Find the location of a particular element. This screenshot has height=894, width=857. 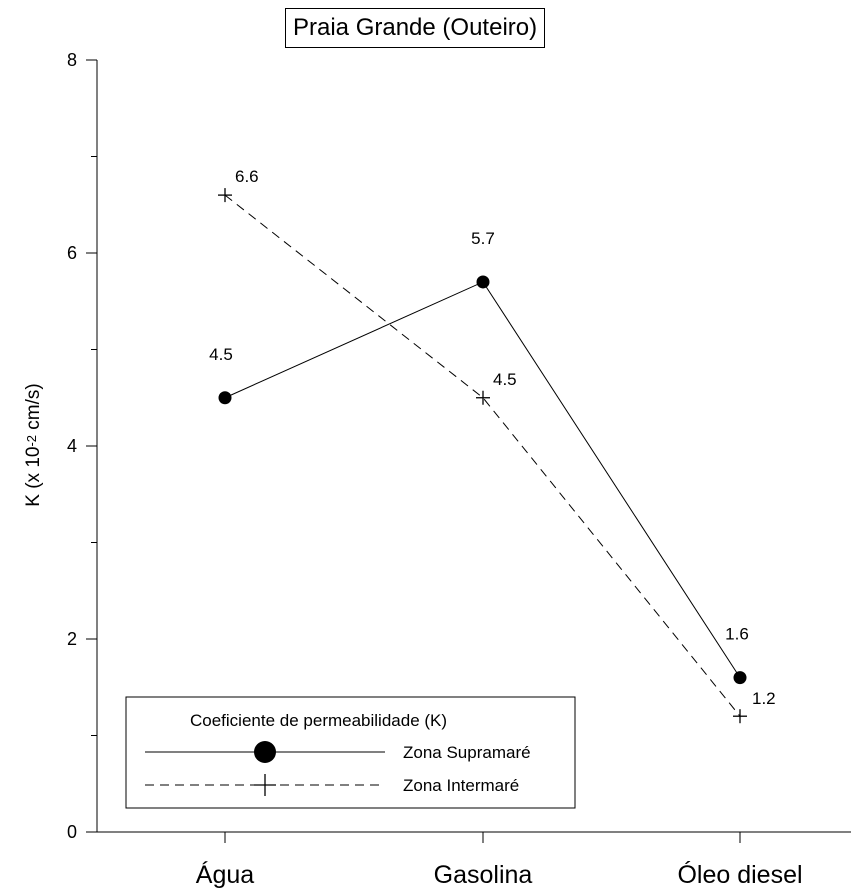

y-tick-label: 6 is located at coordinates (72, 253).